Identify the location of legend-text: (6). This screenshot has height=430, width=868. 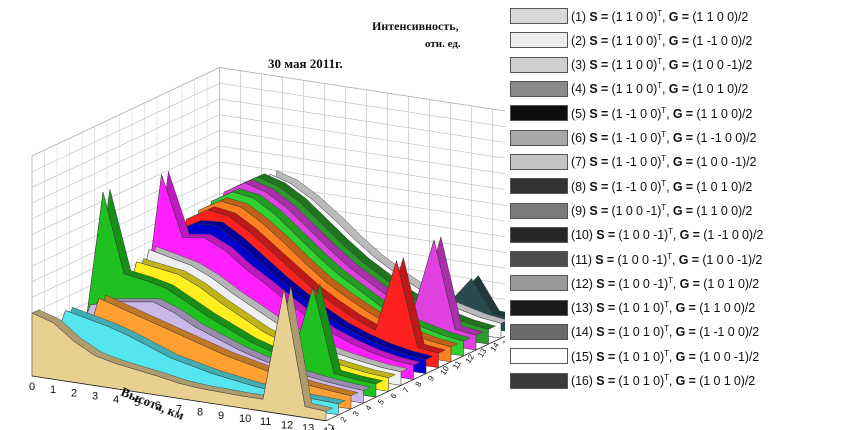
(578, 138).